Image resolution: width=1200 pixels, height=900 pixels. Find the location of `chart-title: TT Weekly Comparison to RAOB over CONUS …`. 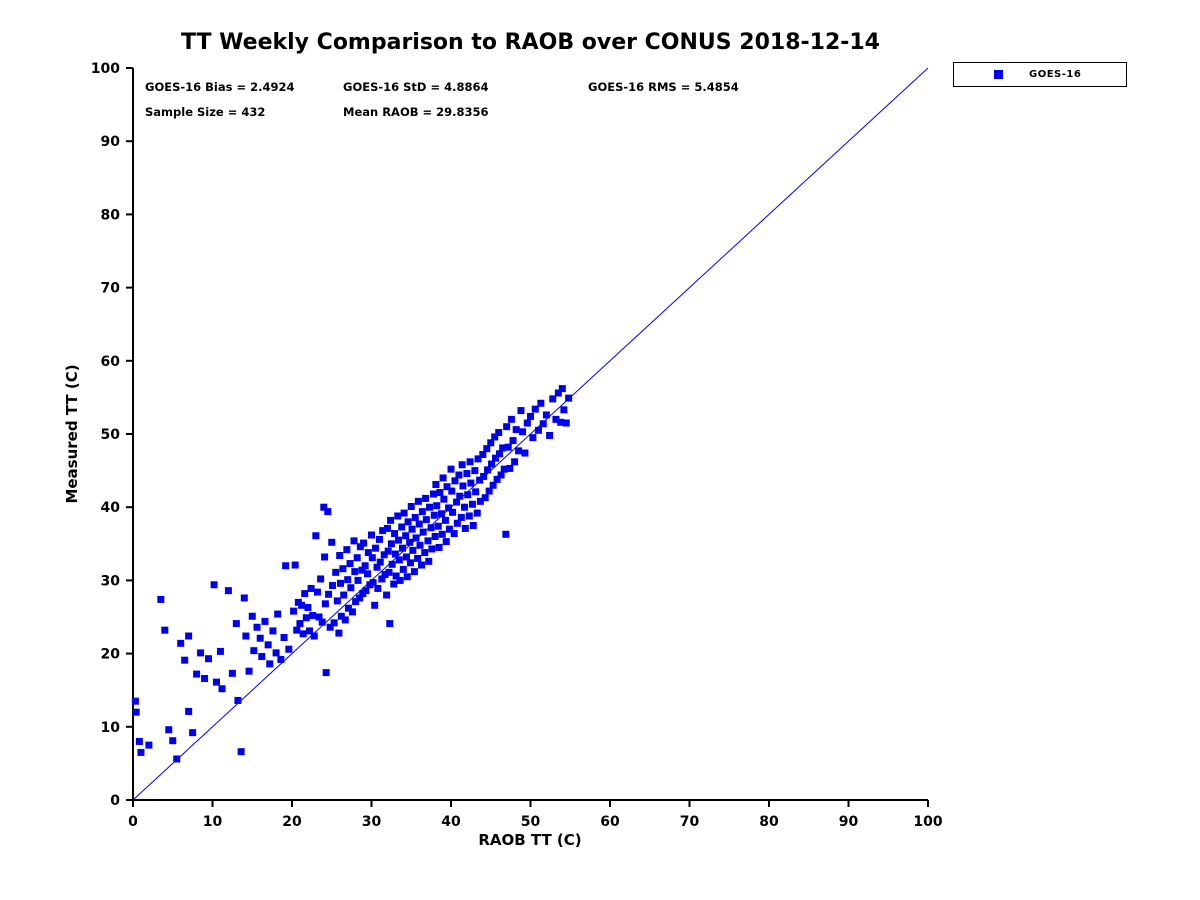

chart-title: TT Weekly Comparison to RAOB over CONUS … is located at coordinates (530, 42).